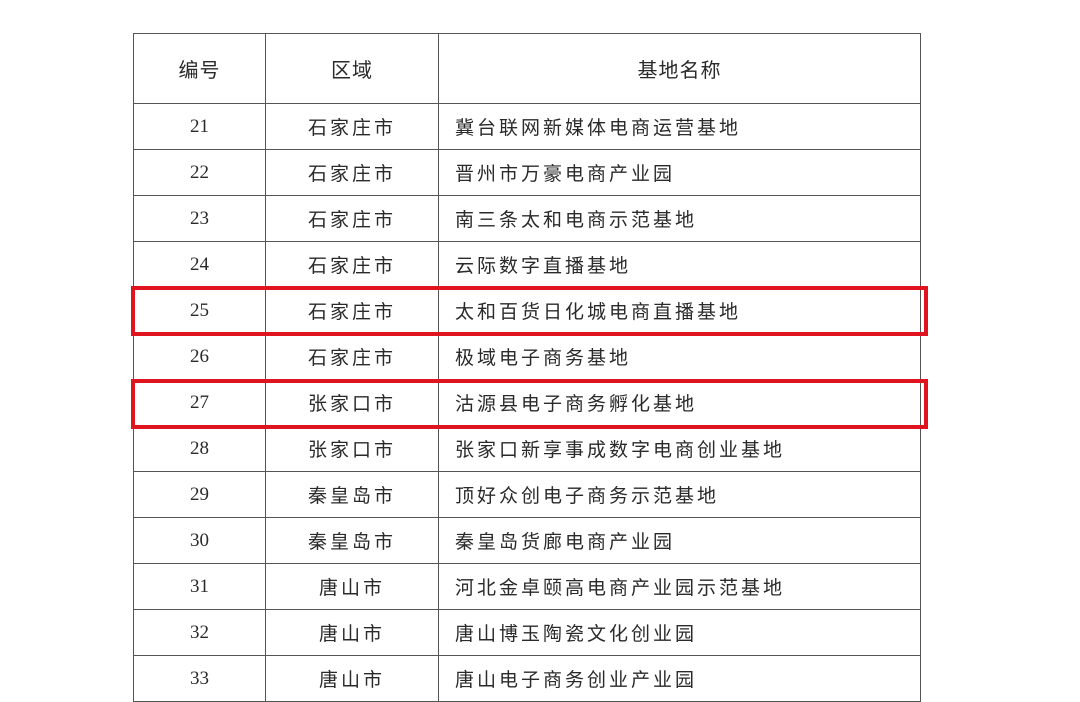 The height and width of the screenshot is (702, 1080). I want to click on row-number: 33, so click(199, 678).